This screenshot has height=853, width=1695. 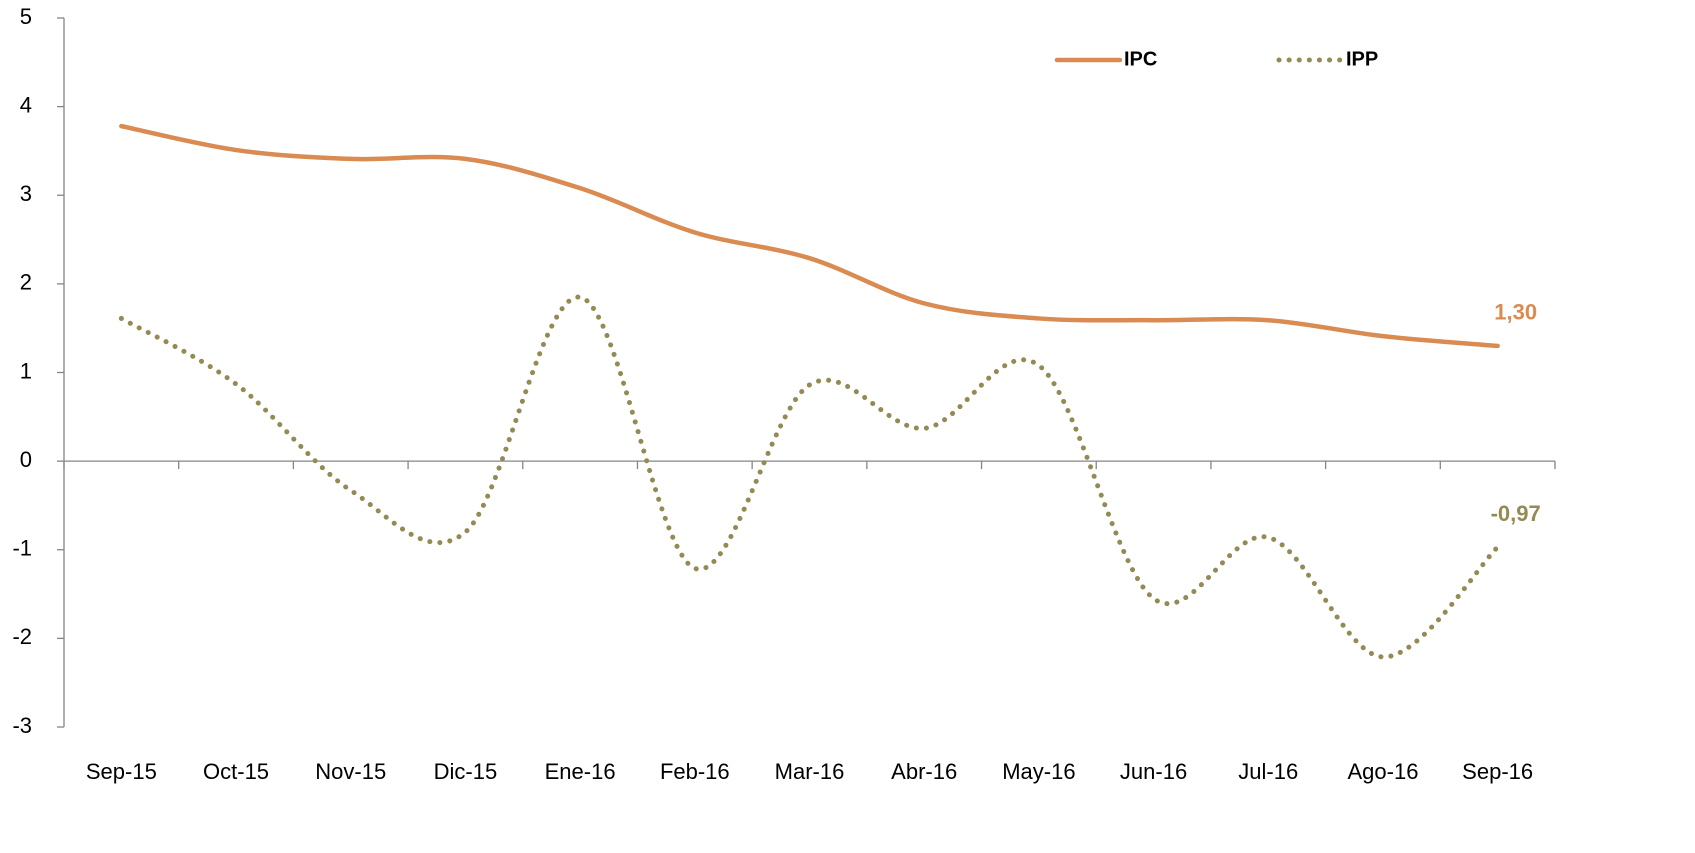 What do you see at coordinates (26, 193) in the screenshot?
I see `y-tick-label: 3` at bounding box center [26, 193].